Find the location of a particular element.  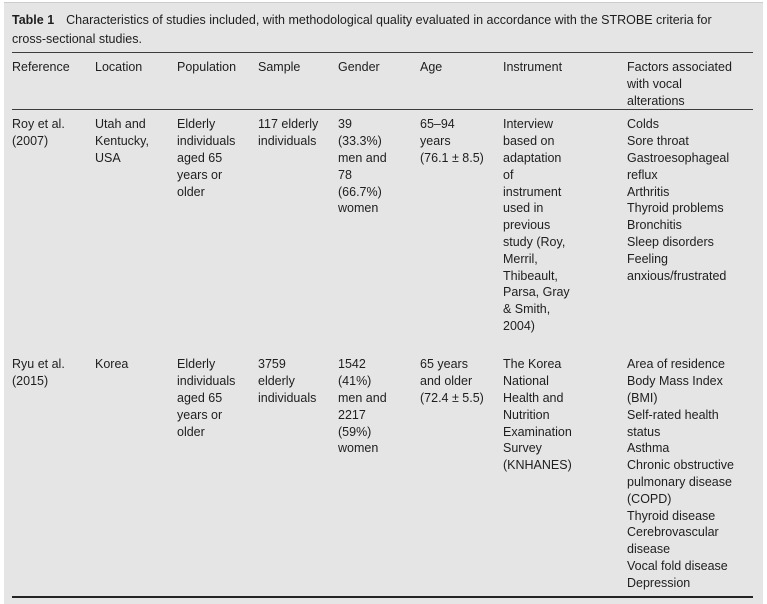

col-header-sample: Sample is located at coordinates (279, 67).